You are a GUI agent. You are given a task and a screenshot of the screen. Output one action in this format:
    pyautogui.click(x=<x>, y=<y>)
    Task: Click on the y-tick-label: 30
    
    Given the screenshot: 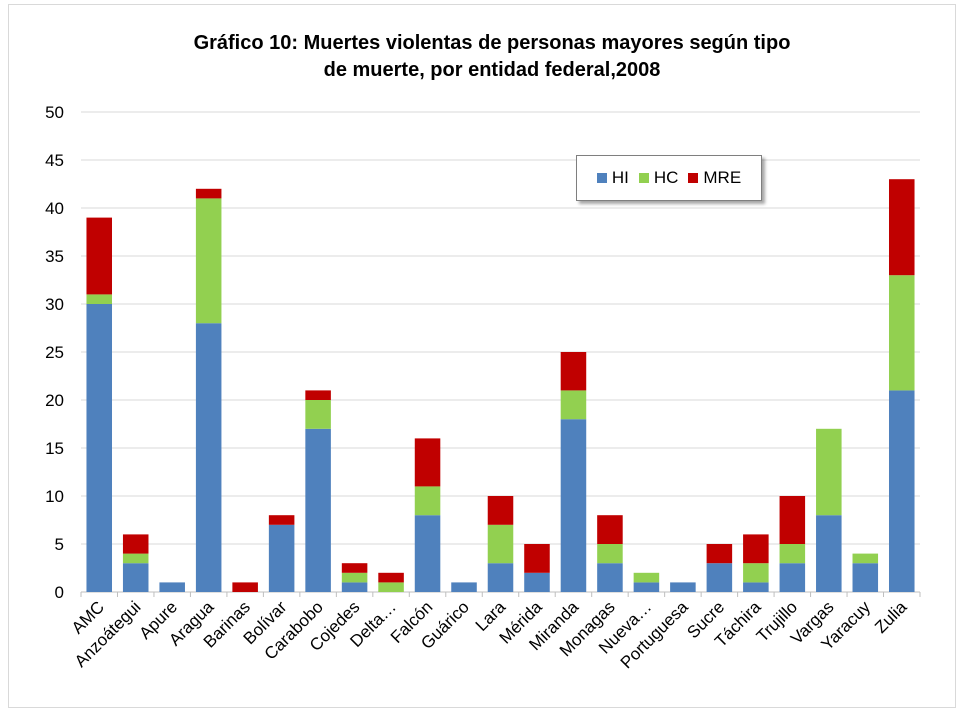 What is the action you would take?
    pyautogui.click(x=54, y=304)
    